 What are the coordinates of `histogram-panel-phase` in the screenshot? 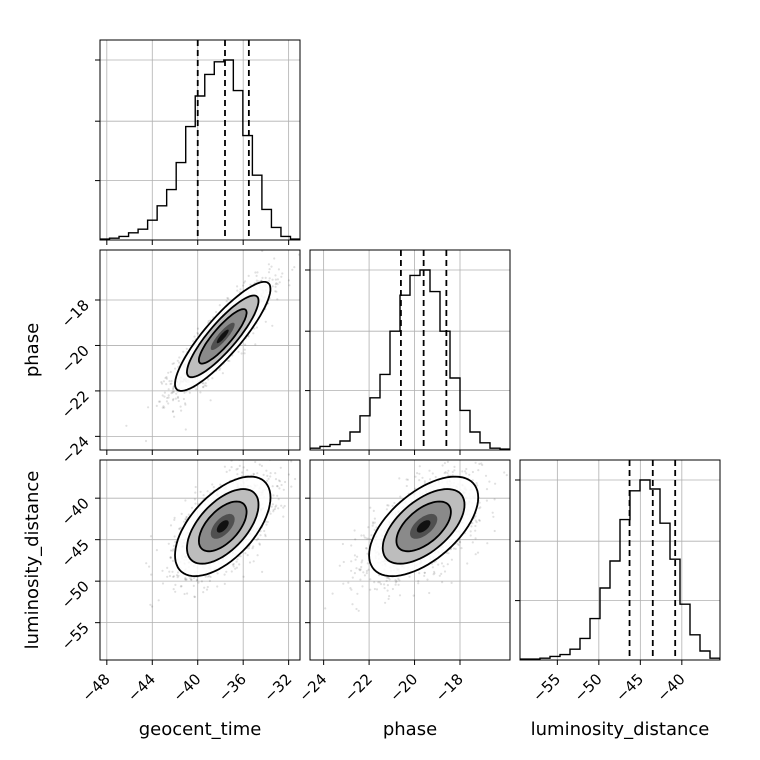 It's located at (408, 352).